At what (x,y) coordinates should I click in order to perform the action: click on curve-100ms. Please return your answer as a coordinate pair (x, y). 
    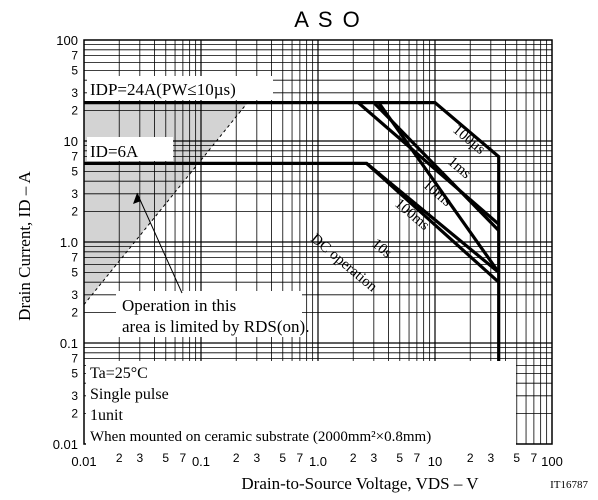
    Looking at the image, I should click on (439, 187).